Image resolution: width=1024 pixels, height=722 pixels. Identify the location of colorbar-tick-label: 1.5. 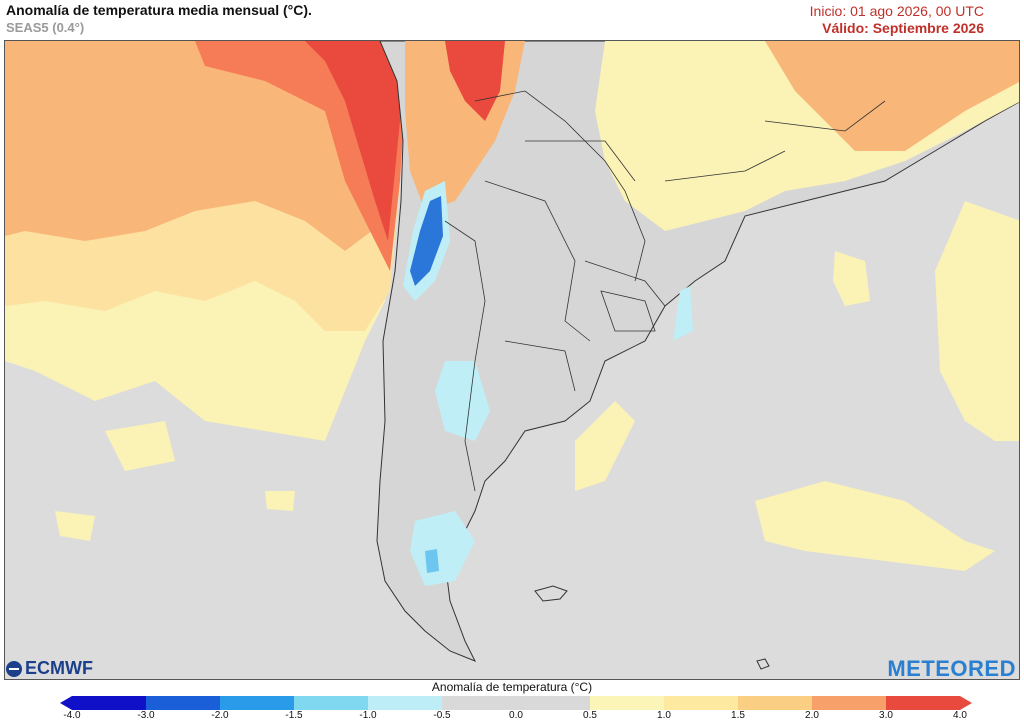
(738, 715).